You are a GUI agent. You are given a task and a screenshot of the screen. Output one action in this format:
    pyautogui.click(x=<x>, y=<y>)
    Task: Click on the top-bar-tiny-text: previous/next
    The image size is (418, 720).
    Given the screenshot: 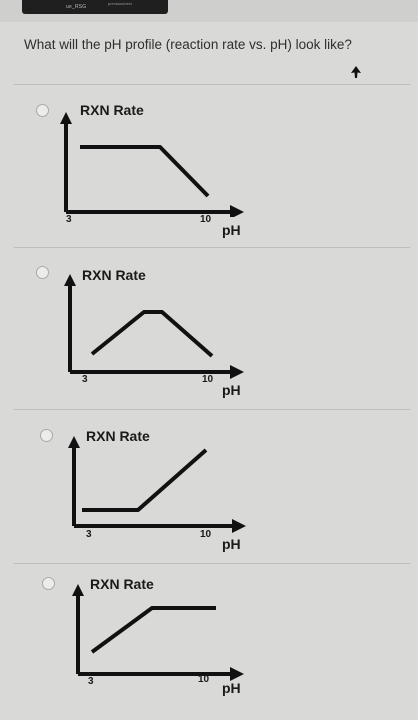 What is the action you would take?
    pyautogui.click(x=120, y=3)
    